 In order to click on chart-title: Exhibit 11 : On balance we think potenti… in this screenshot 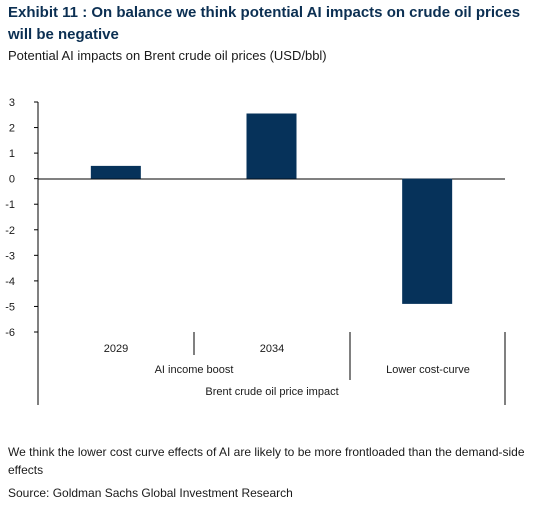, I will do `click(264, 23)`.